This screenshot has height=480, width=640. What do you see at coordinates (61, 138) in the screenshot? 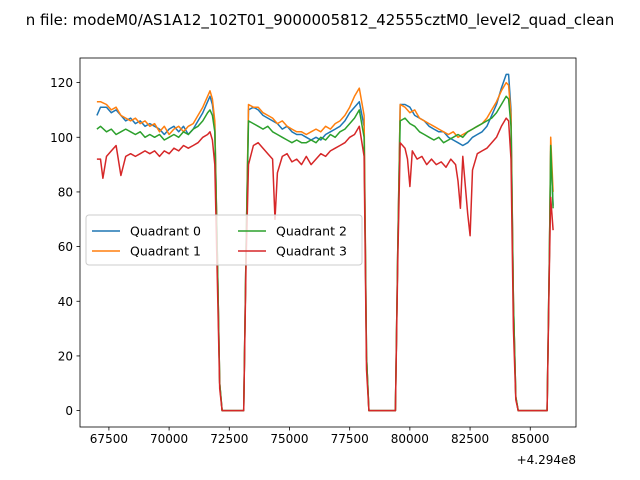
I see `y-tick-label: 100` at bounding box center [61, 138].